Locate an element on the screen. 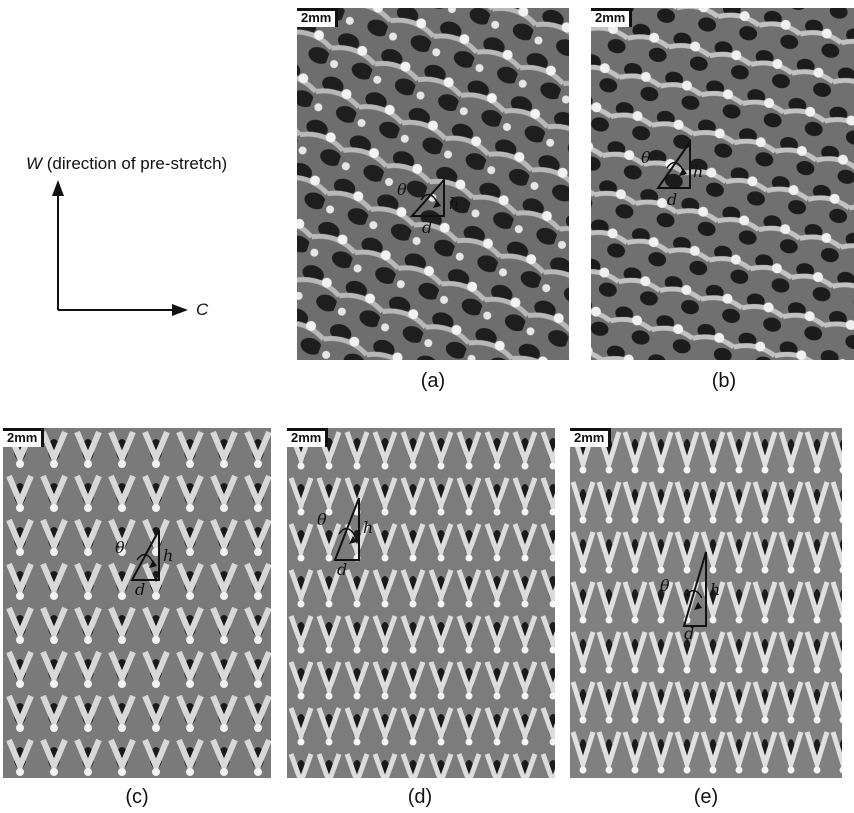  caption-d: (d) is located at coordinates (420, 797).